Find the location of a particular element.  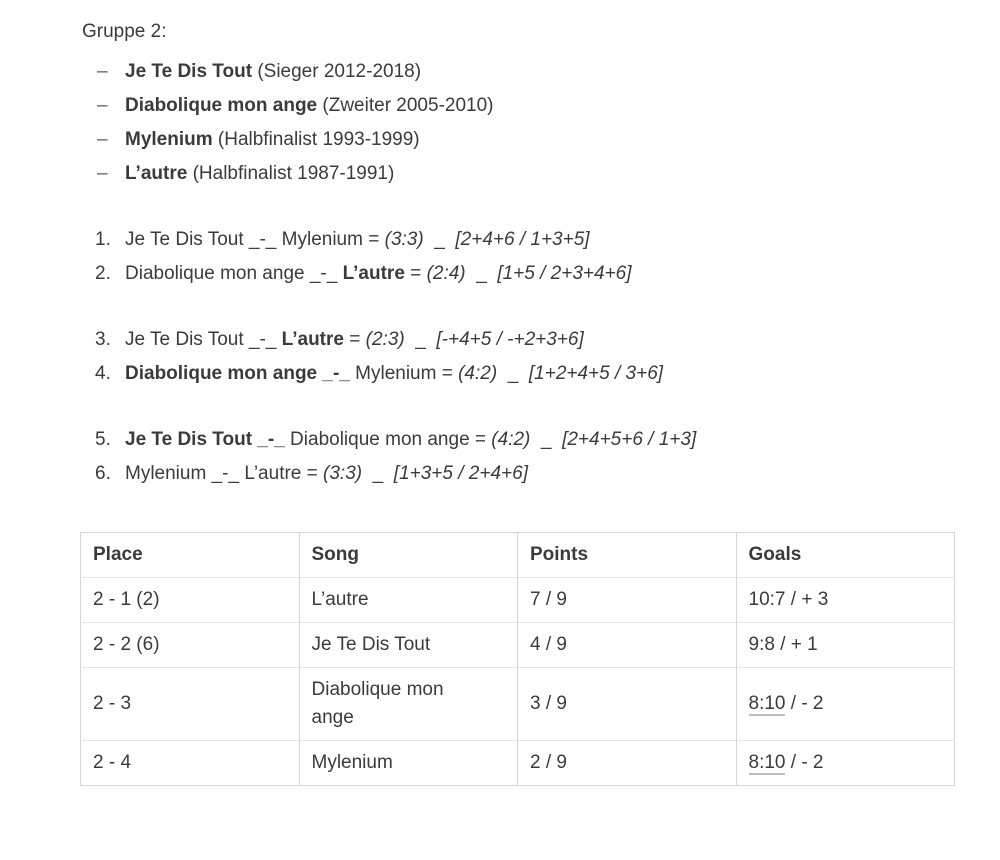

song-entry: Je Te Dis Tout (Sieger 2012-2018) is located at coordinates (273, 72).